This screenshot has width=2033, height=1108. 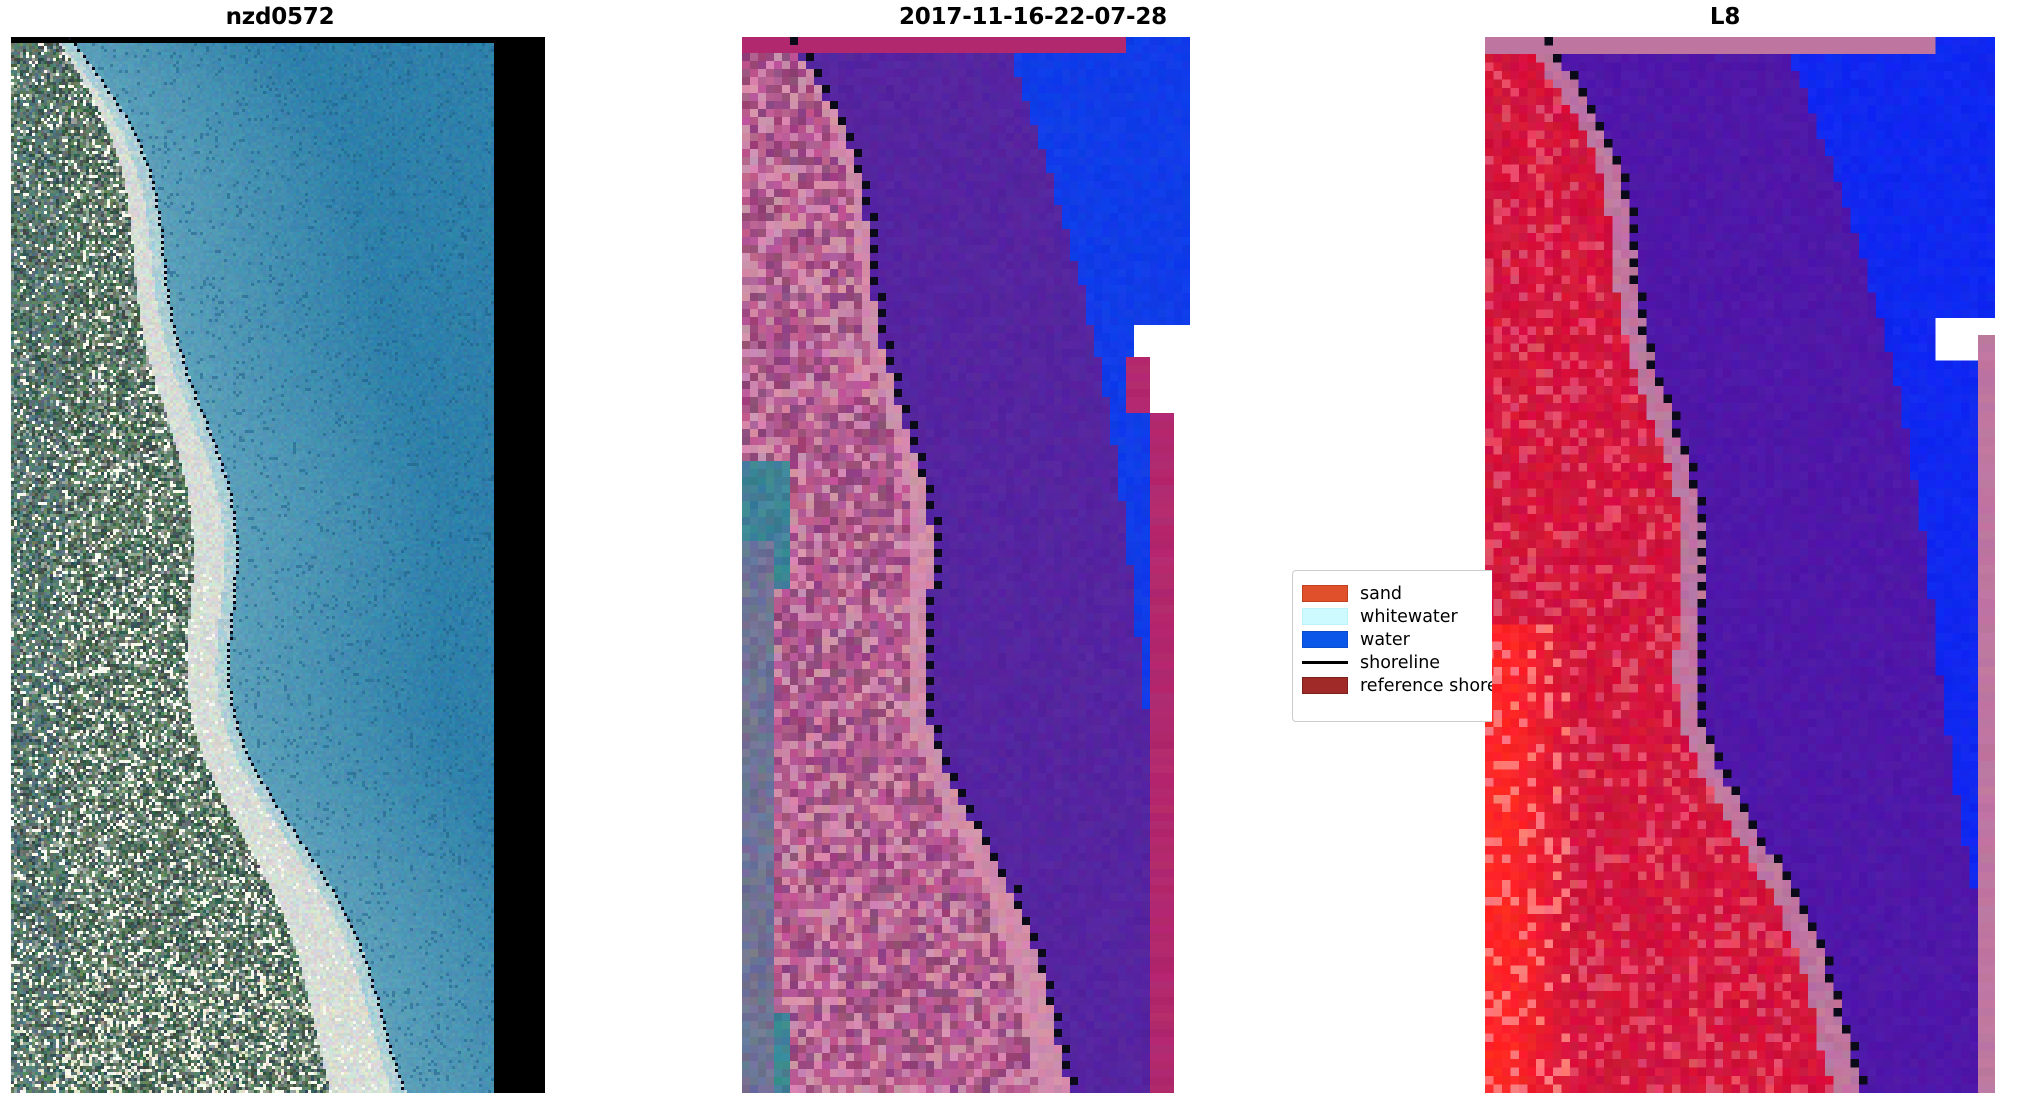 What do you see at coordinates (1325, 639) in the screenshot?
I see `water-swatch` at bounding box center [1325, 639].